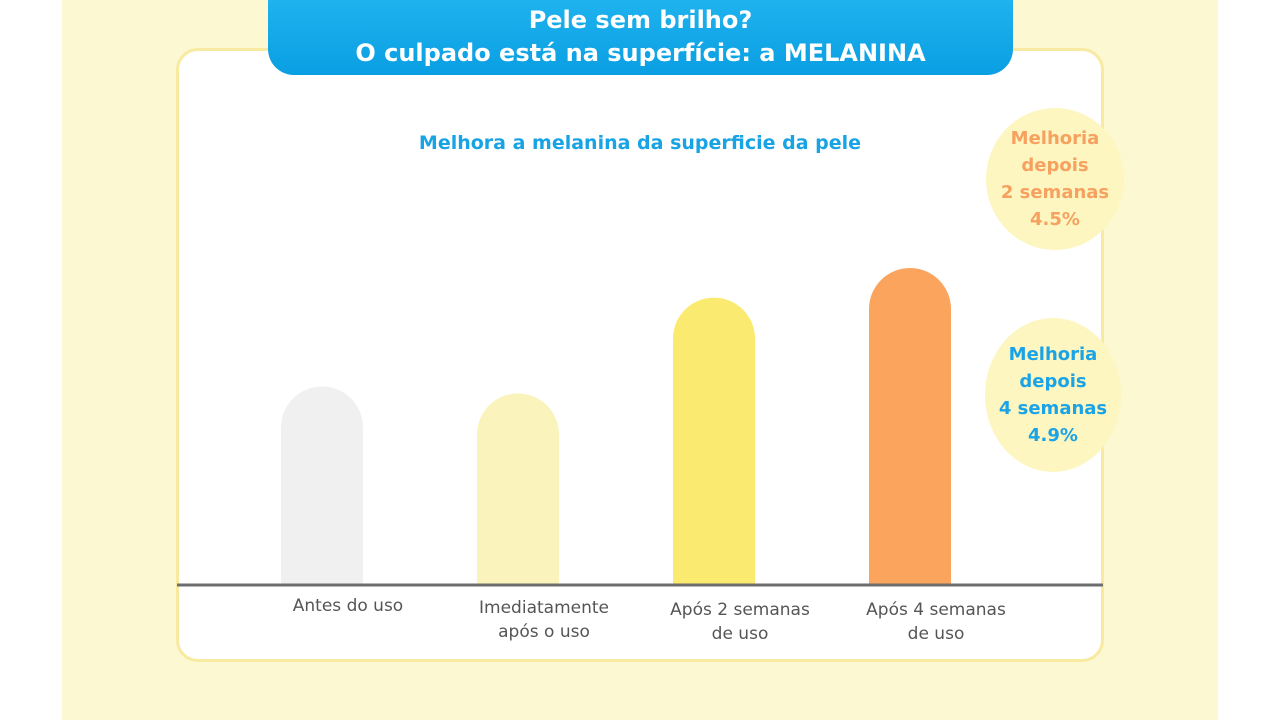 Image resolution: width=1280 pixels, height=720 pixels. What do you see at coordinates (1053, 435) in the screenshot?
I see `callout-value: 4.9%` at bounding box center [1053, 435].